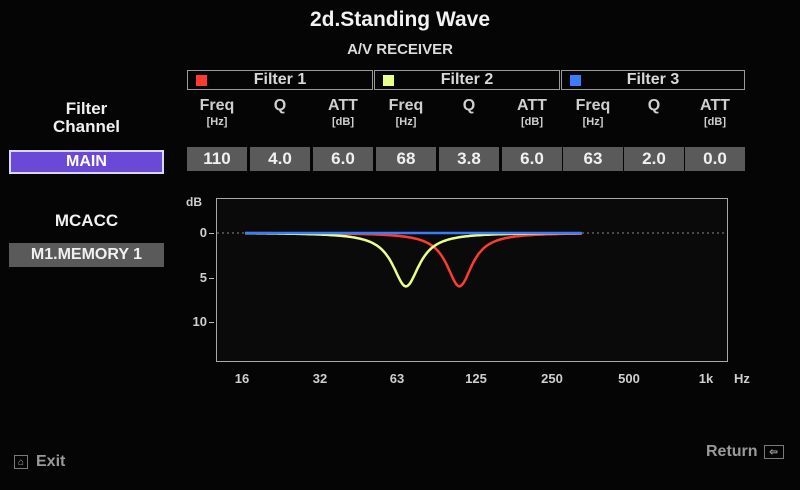 Image resolution: width=800 pixels, height=490 pixels. What do you see at coordinates (400, 49) in the screenshot?
I see `page-subtitle: A/V RECEIVER` at bounding box center [400, 49].